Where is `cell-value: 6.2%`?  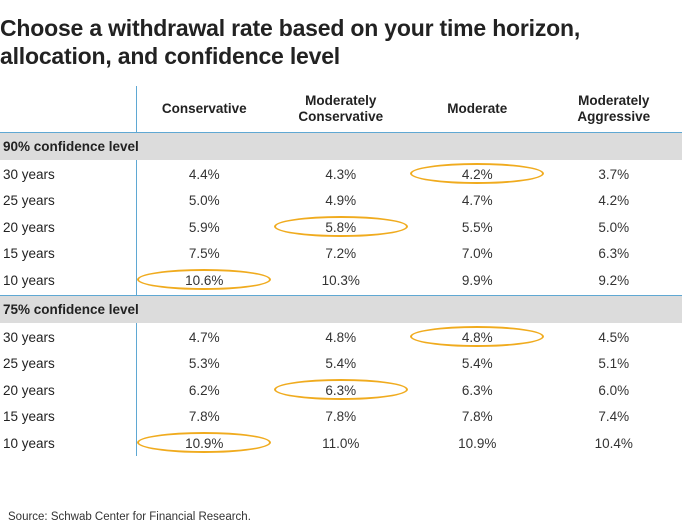
cell-value: 6.2% is located at coordinates (204, 390).